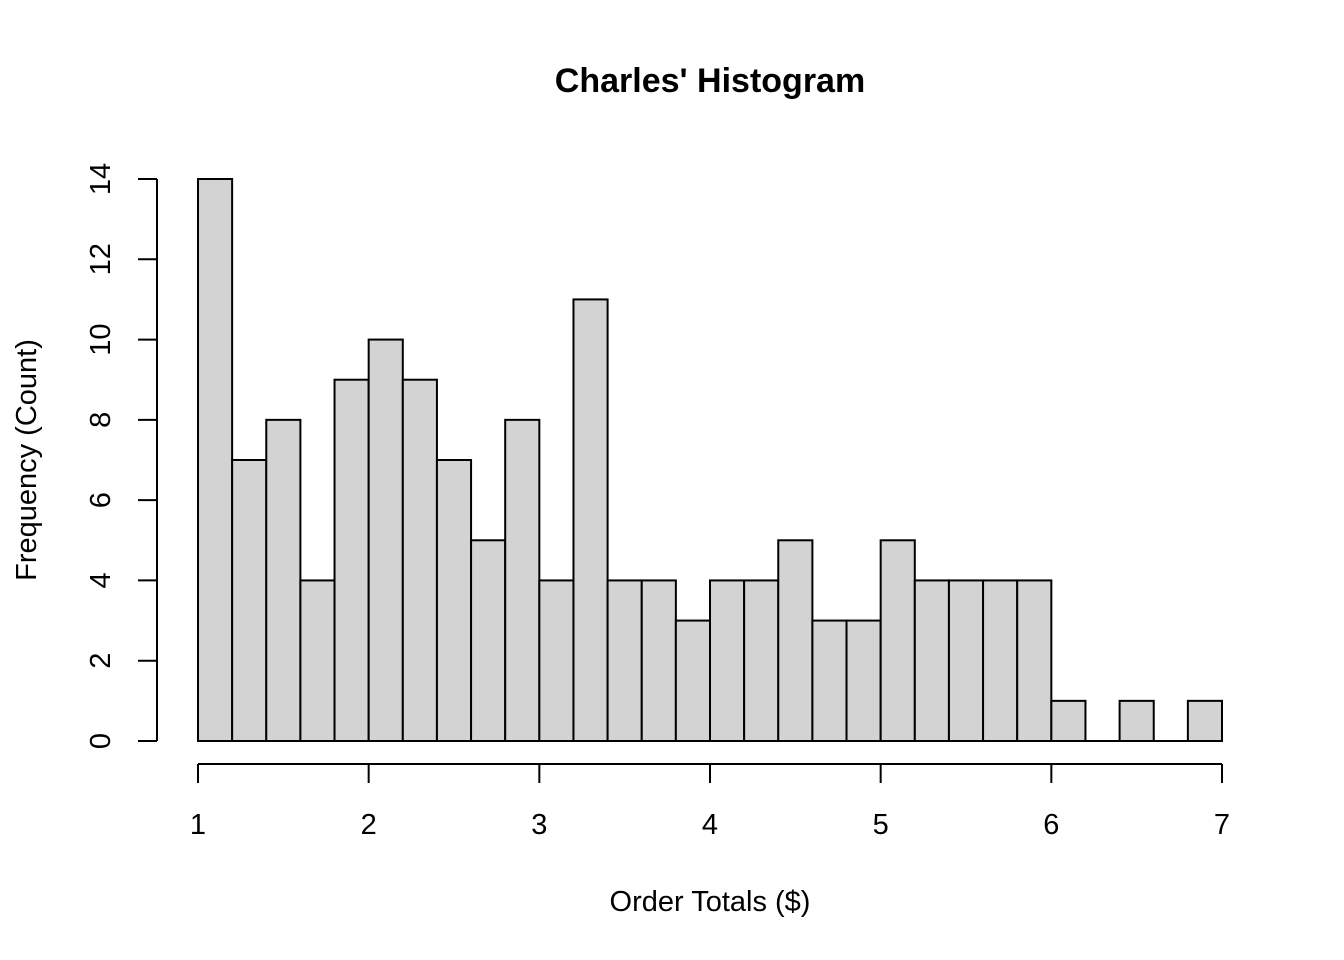 The width and height of the screenshot is (1344, 960). What do you see at coordinates (1051, 825) in the screenshot?
I see `x-tick-label: 6` at bounding box center [1051, 825].